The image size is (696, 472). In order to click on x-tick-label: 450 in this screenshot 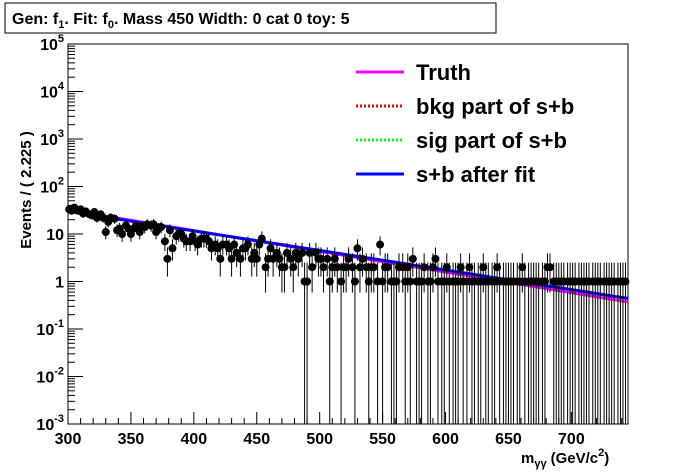, I will do `click(256, 439)`.